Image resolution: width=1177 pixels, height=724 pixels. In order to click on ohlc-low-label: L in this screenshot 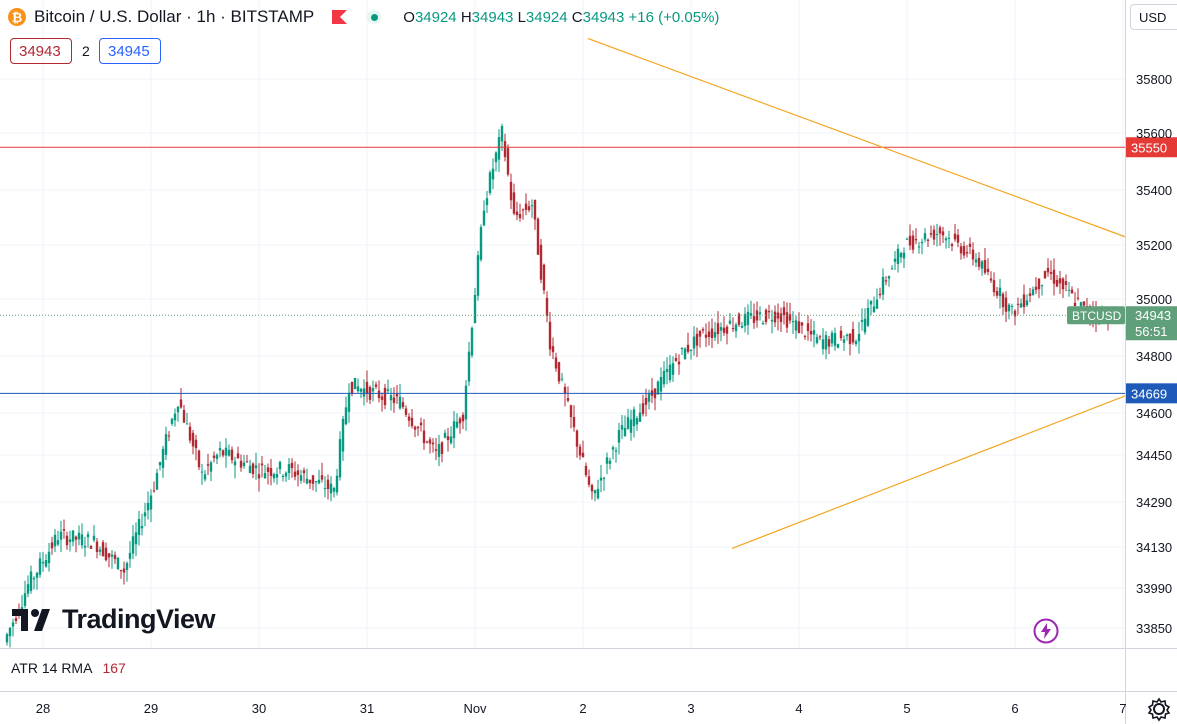, I will do `click(521, 17)`.